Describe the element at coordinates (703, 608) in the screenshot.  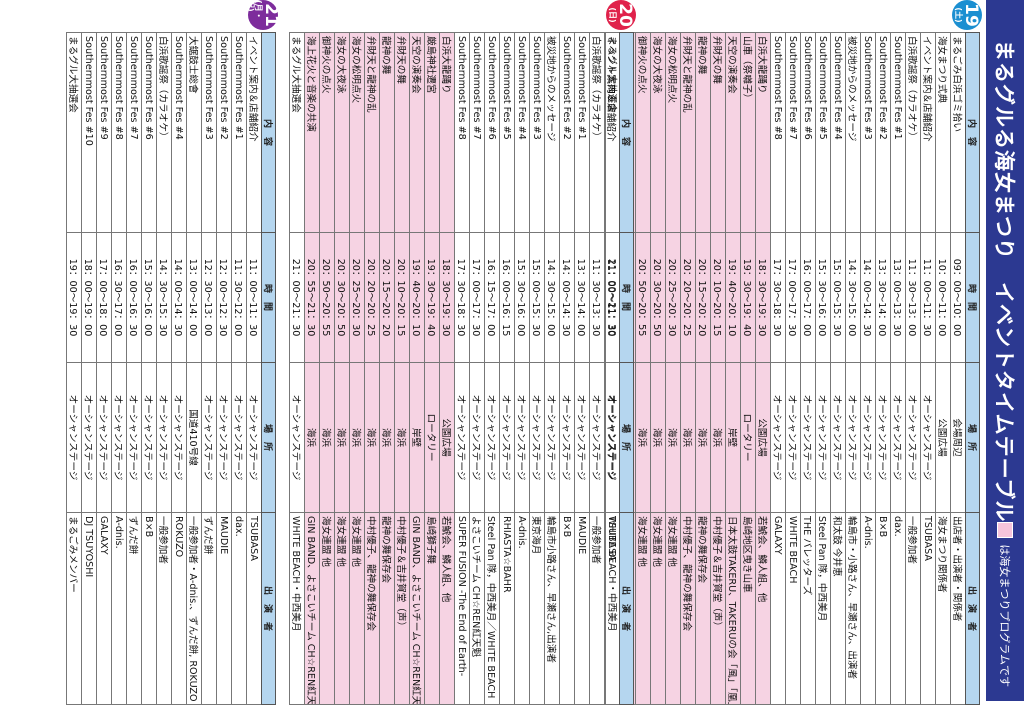
I see `performer-cell: 龍神の舞保存会` at that location.